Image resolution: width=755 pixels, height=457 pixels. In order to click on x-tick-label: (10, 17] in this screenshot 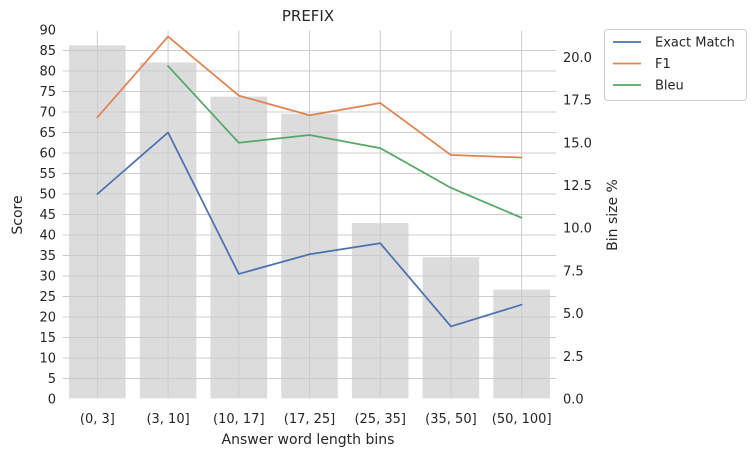, I will do `click(239, 419)`.